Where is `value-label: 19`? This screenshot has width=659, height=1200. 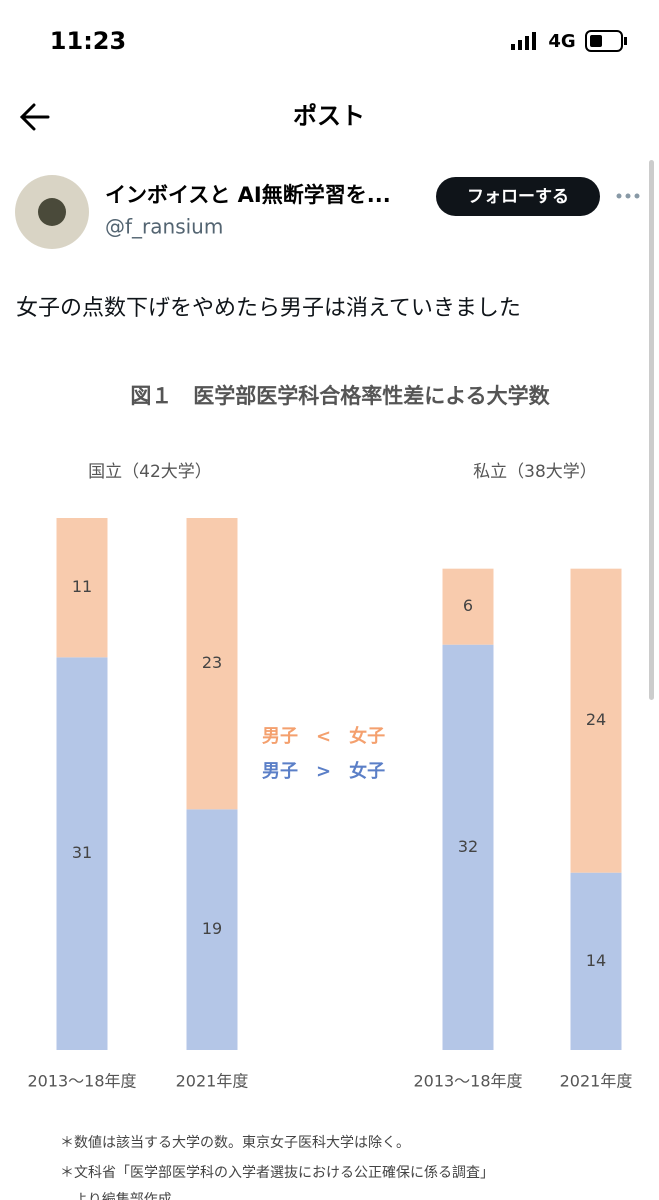
value-label: 19 is located at coordinates (212, 928).